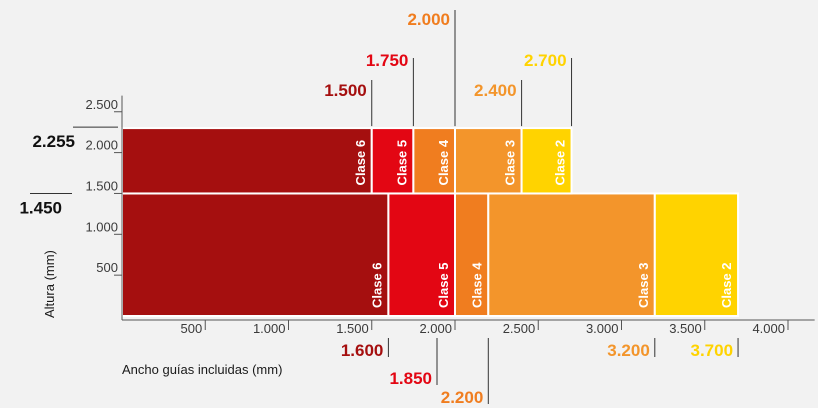 The height and width of the screenshot is (408, 818). Describe the element at coordinates (628, 350) in the screenshot. I see `width-callout-bottom-clase-3: 3.200` at that location.